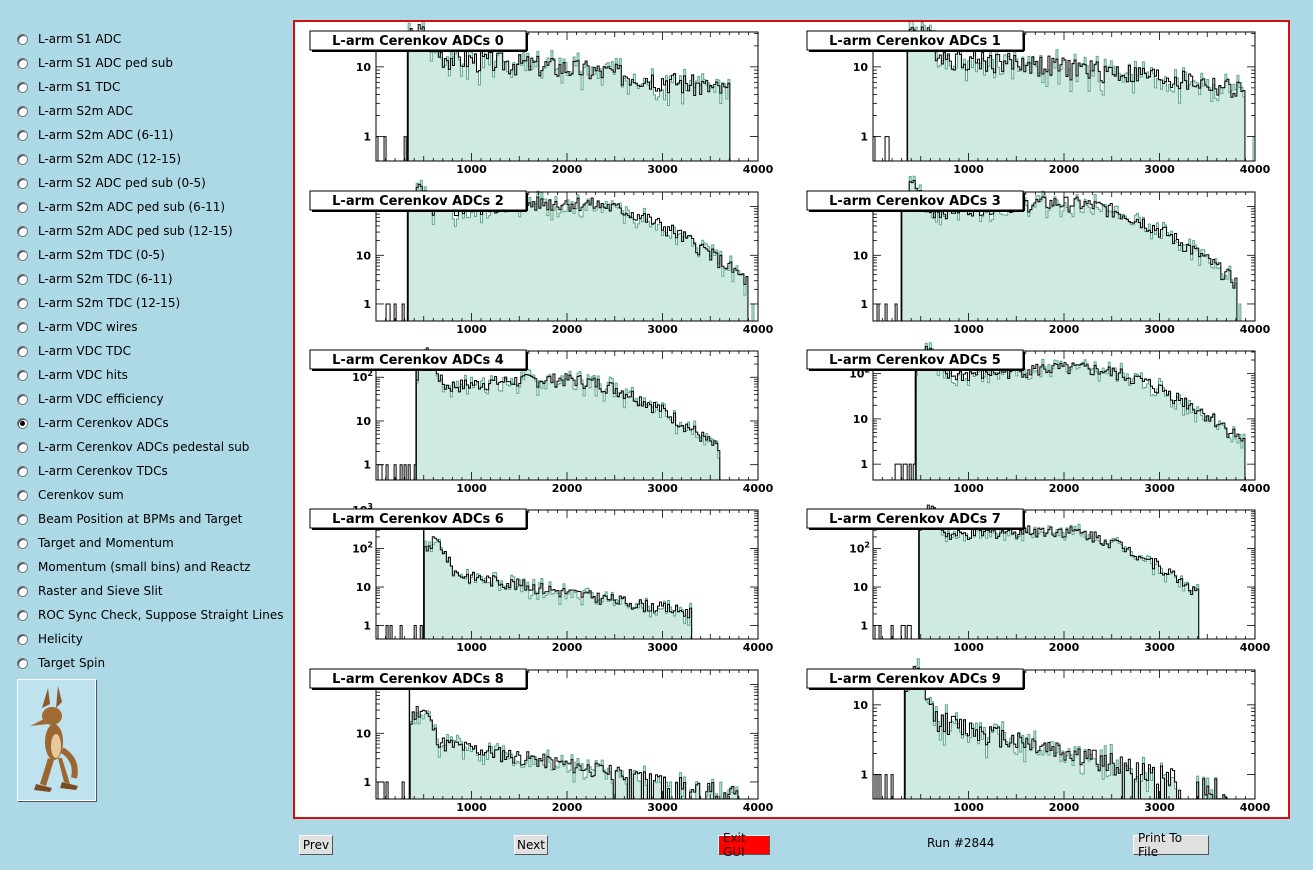 The image size is (1313, 870). I want to click on histogram-option: L-arm VDC hits, so click(72, 375).